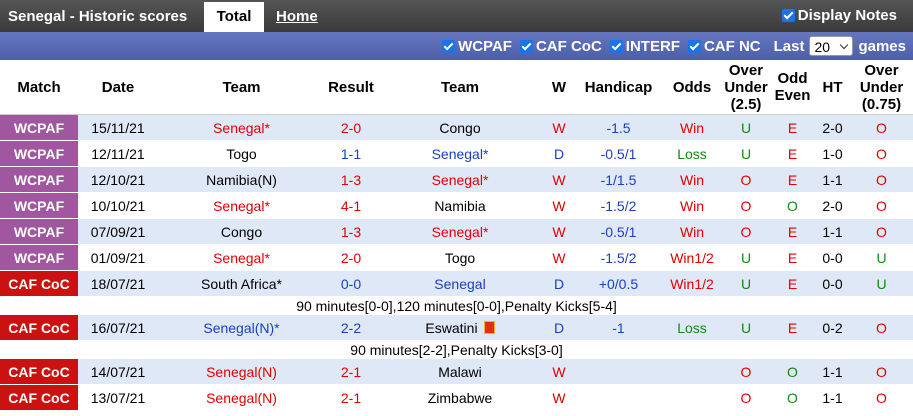 Image resolution: width=913 pixels, height=416 pixels. What do you see at coordinates (297, 16) in the screenshot?
I see `tab-home: Home` at bounding box center [297, 16].